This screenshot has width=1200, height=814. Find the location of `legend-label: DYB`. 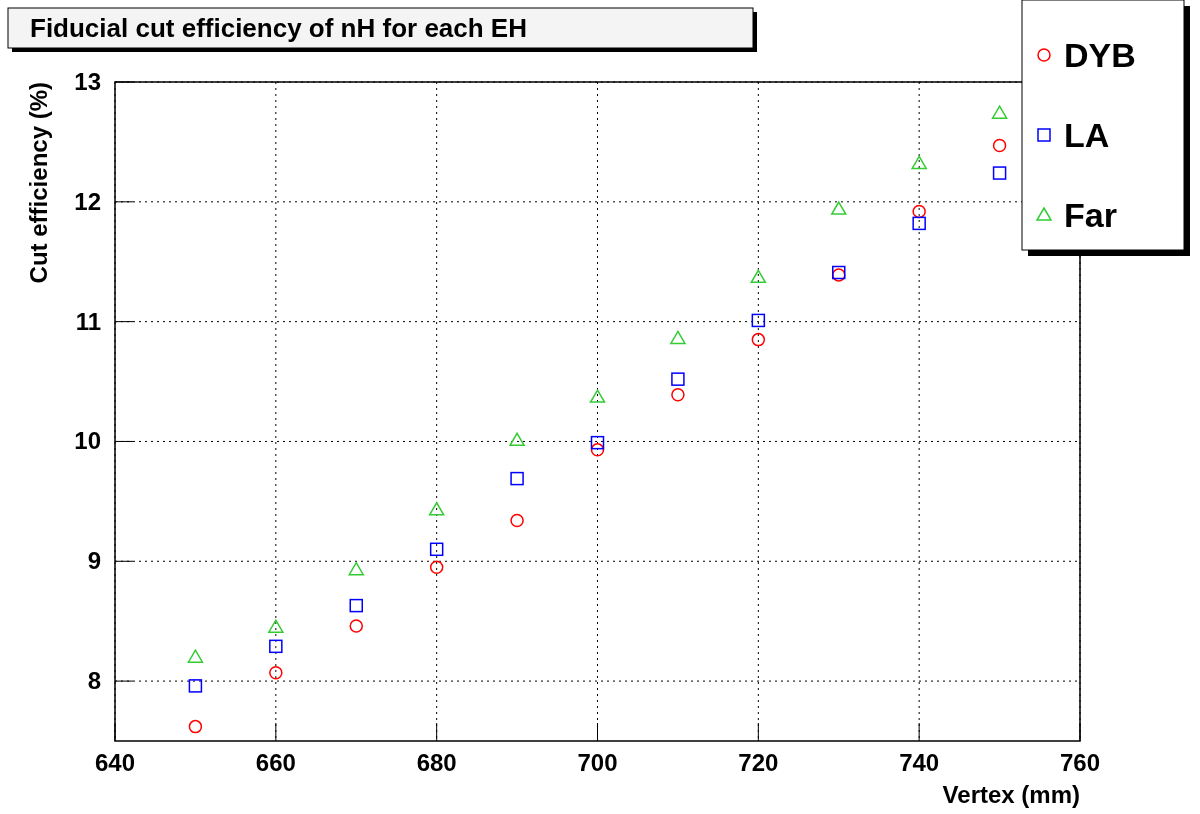

legend-label: DYB is located at coordinates (1100, 55).